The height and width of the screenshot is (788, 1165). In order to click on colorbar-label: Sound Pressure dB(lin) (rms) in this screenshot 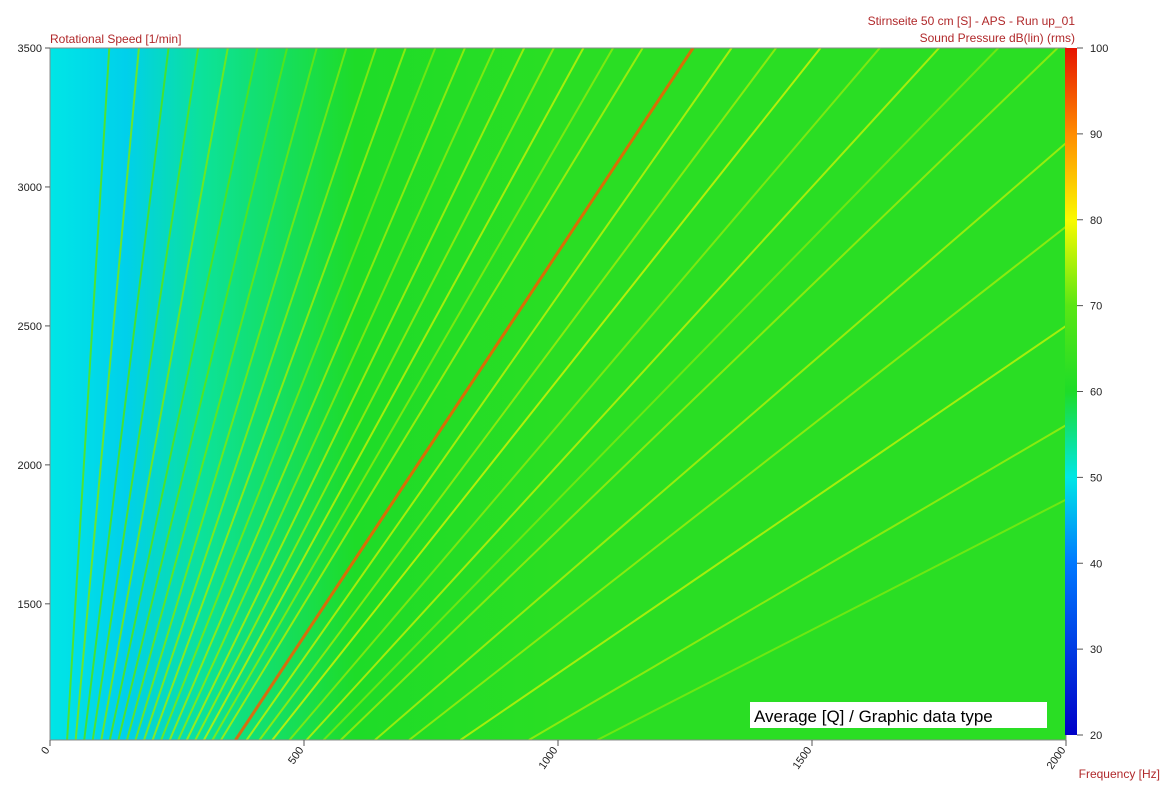, I will do `click(997, 38)`.